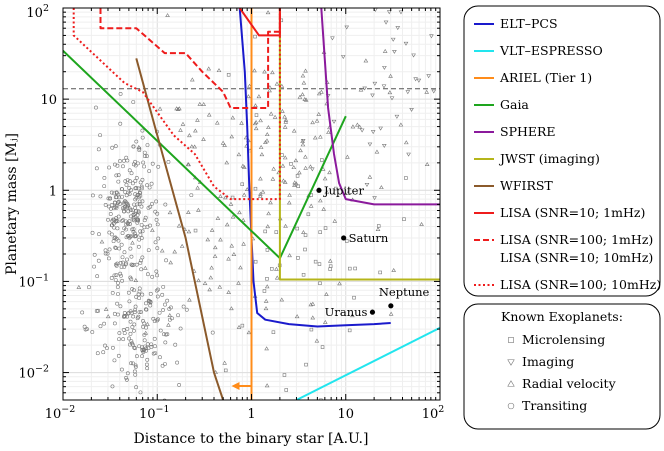  Describe the element at coordinates (176, 104) in the screenshot. I see `curve-lisa-snr-100-10mhz` at that location.